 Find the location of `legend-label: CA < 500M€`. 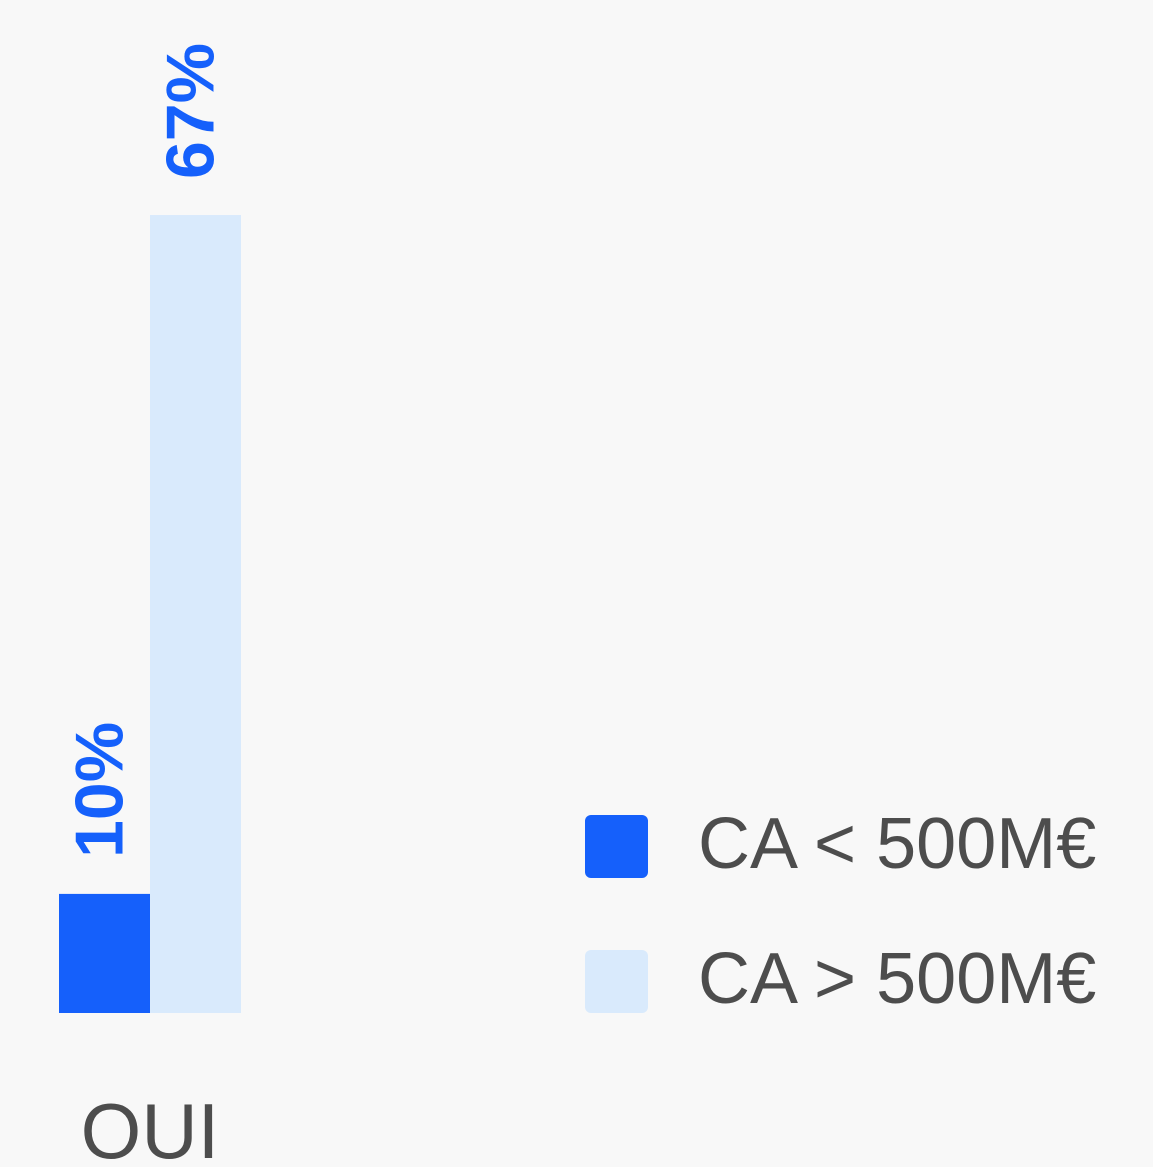

legend-label: CA < 500M€ is located at coordinates (897, 844).